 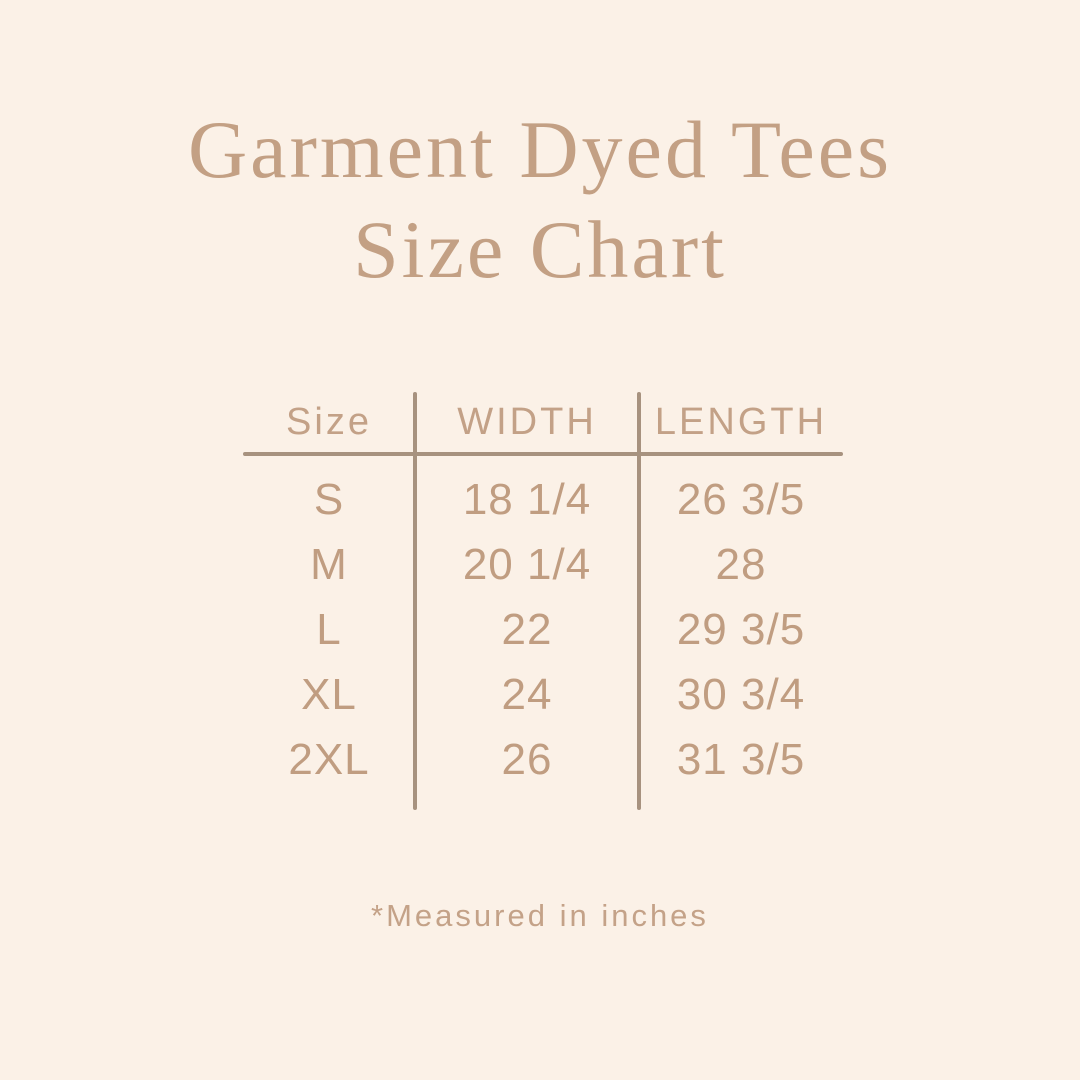 What do you see at coordinates (527, 759) in the screenshot?
I see `table-cell-width-2xl: 26` at bounding box center [527, 759].